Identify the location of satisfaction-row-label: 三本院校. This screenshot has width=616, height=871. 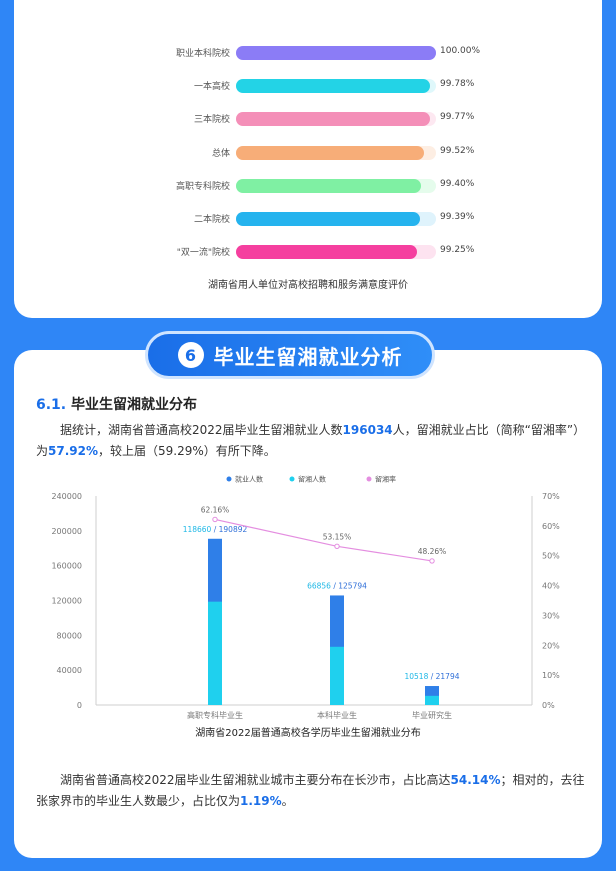
(211, 120).